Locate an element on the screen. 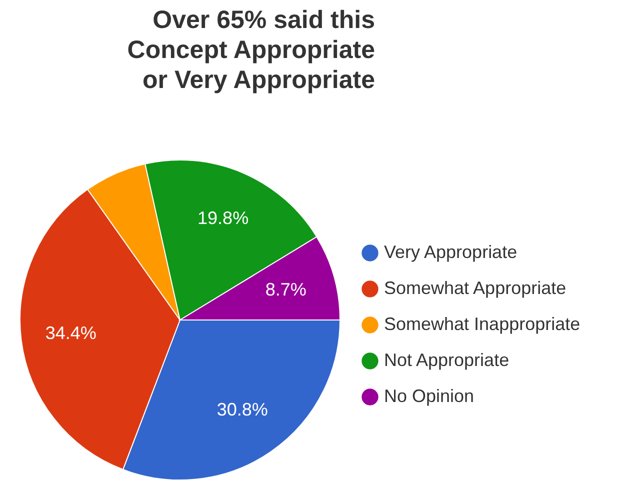  legend-label: No Opinion is located at coordinates (429, 396).